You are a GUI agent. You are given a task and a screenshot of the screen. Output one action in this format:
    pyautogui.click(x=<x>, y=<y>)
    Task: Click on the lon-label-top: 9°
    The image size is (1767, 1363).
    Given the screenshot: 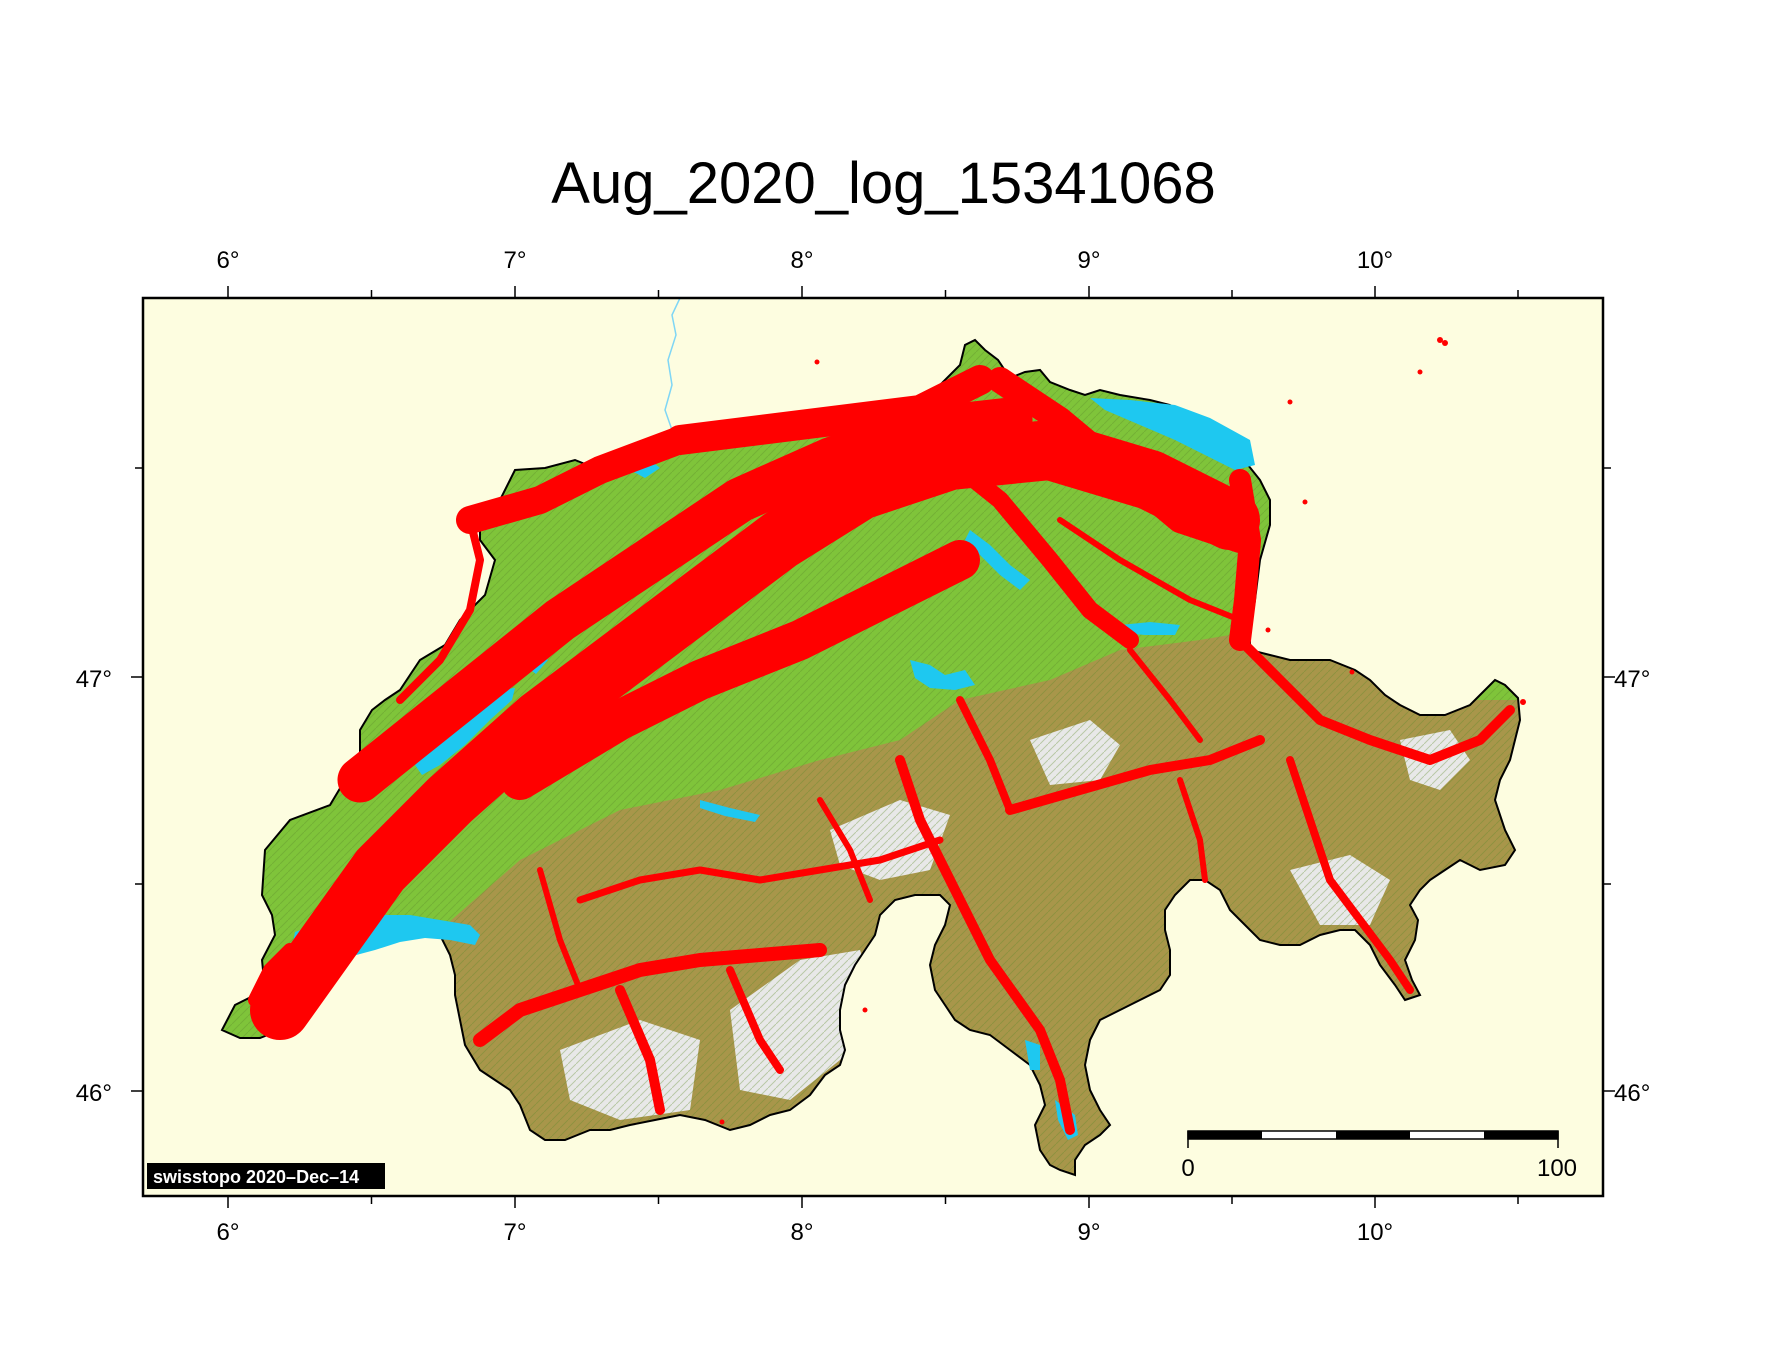 What is the action you would take?
    pyautogui.click(x=1089, y=260)
    